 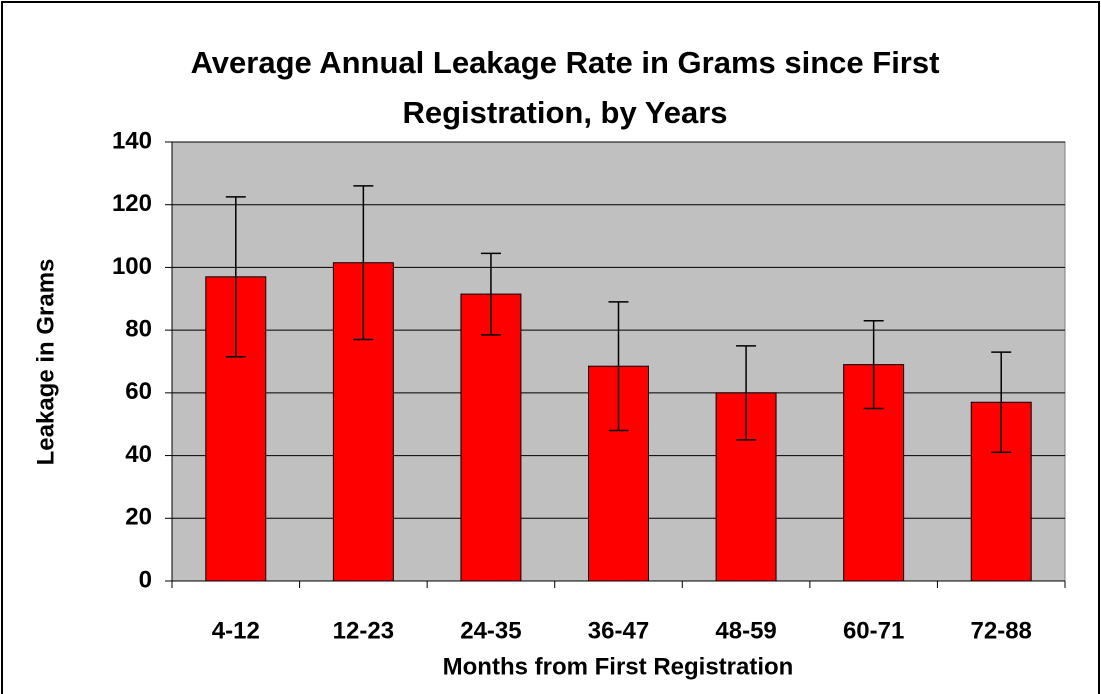 What do you see at coordinates (236, 630) in the screenshot?
I see `x-tick-label: 4-12` at bounding box center [236, 630].